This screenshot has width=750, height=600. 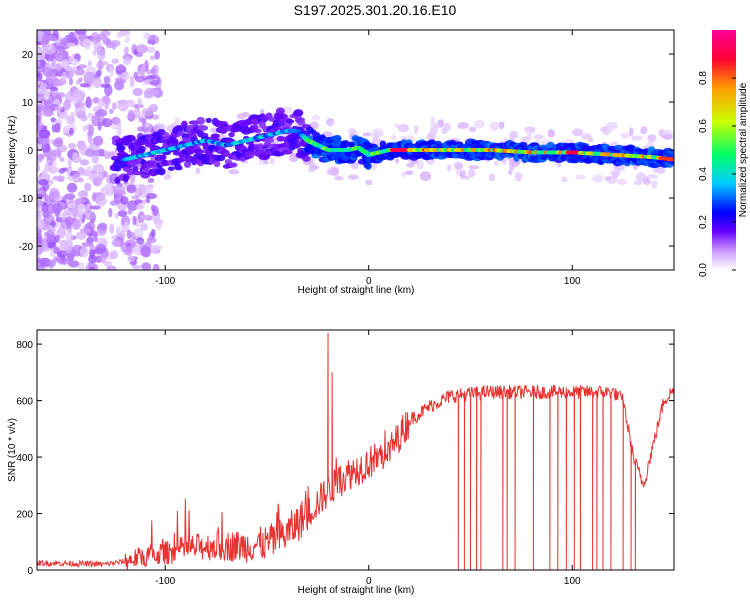 What do you see at coordinates (743, 149) in the screenshot?
I see `colorbar-label: Normalized spectral amplitude` at bounding box center [743, 149].